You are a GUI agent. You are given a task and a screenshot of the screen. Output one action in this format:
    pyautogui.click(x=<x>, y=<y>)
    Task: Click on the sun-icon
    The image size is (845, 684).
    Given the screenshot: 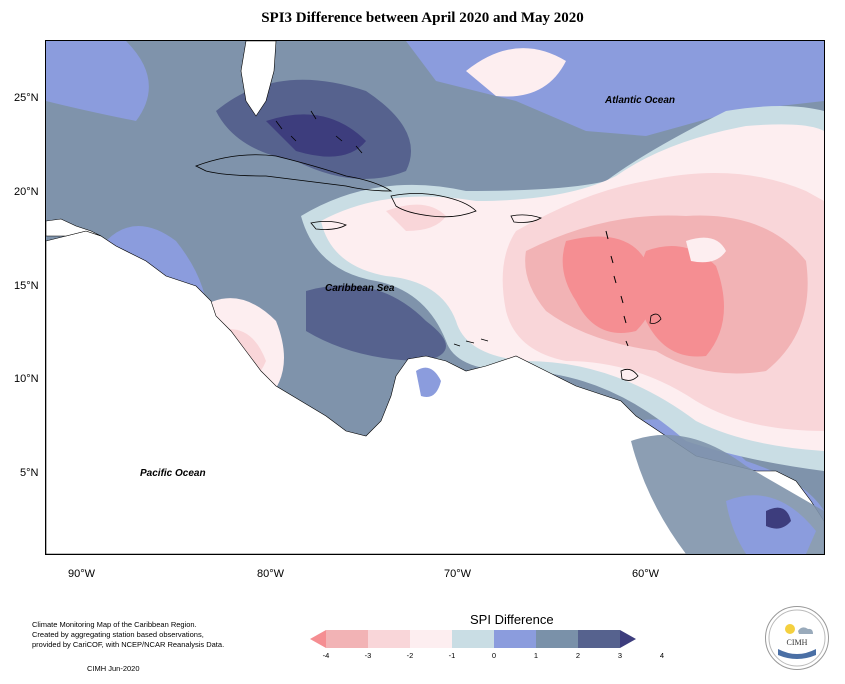 What is the action you would take?
    pyautogui.click(x=790, y=629)
    